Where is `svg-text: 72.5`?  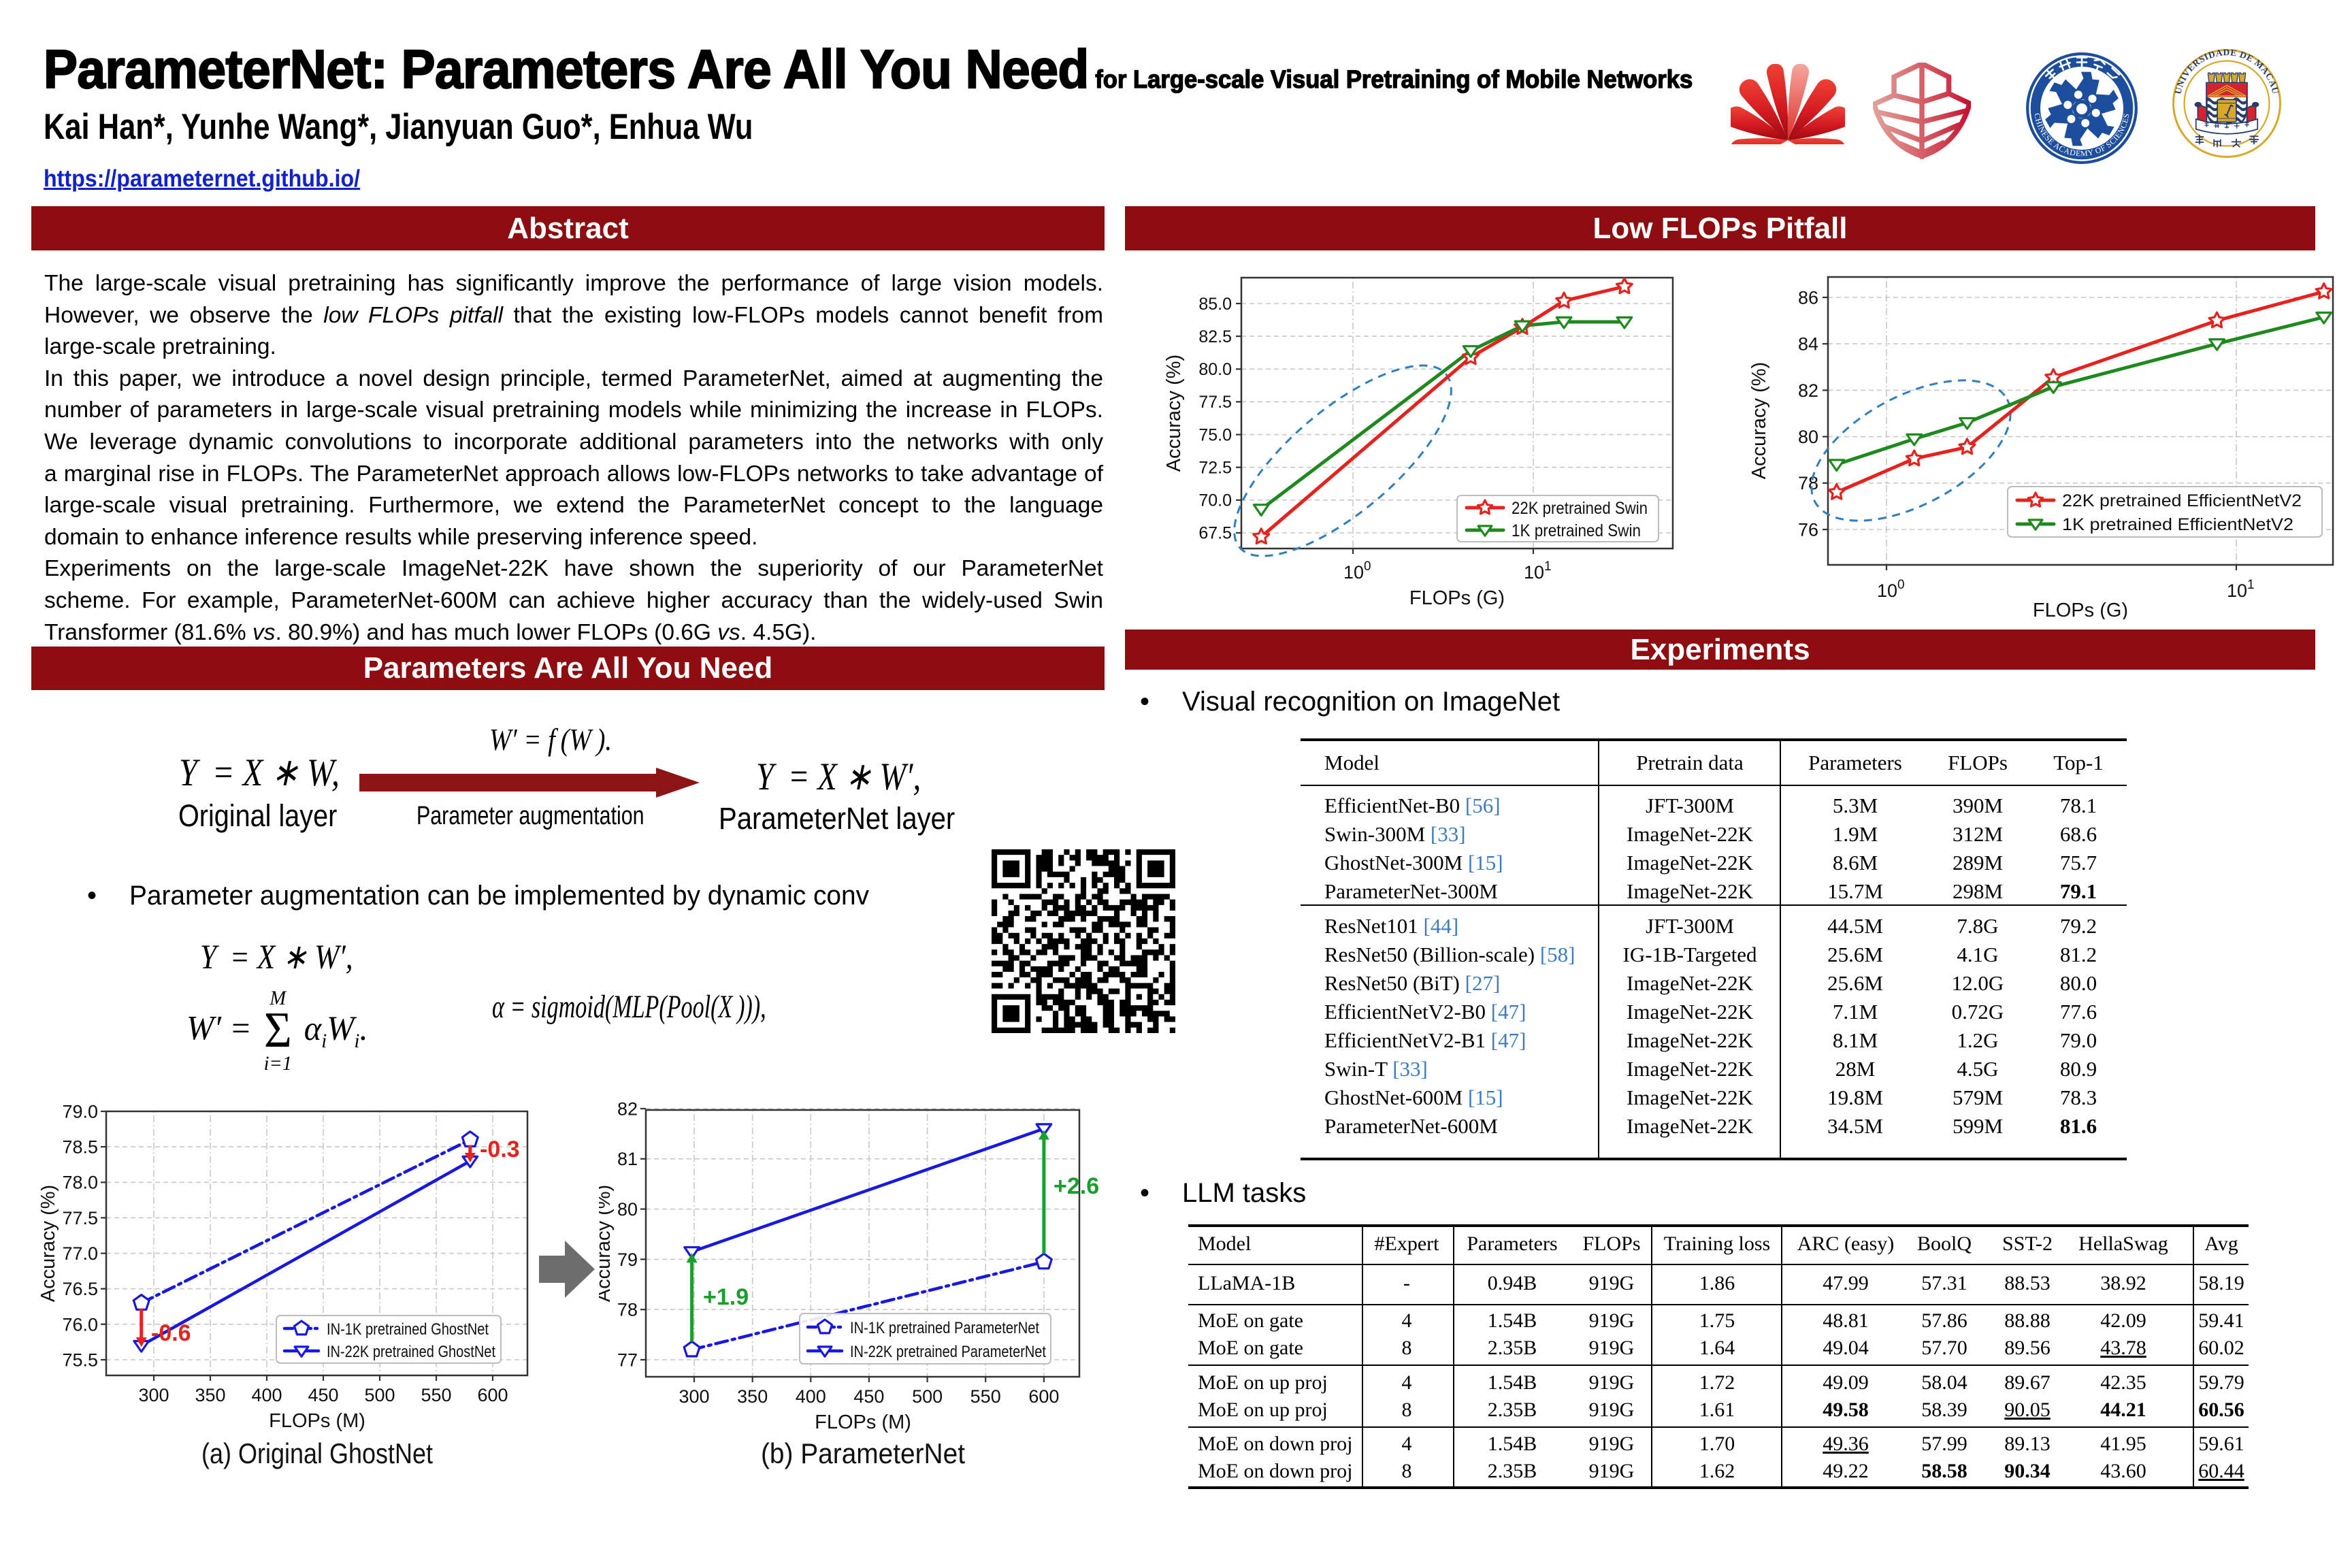
svg-text: 72.5 is located at coordinates (1215, 467).